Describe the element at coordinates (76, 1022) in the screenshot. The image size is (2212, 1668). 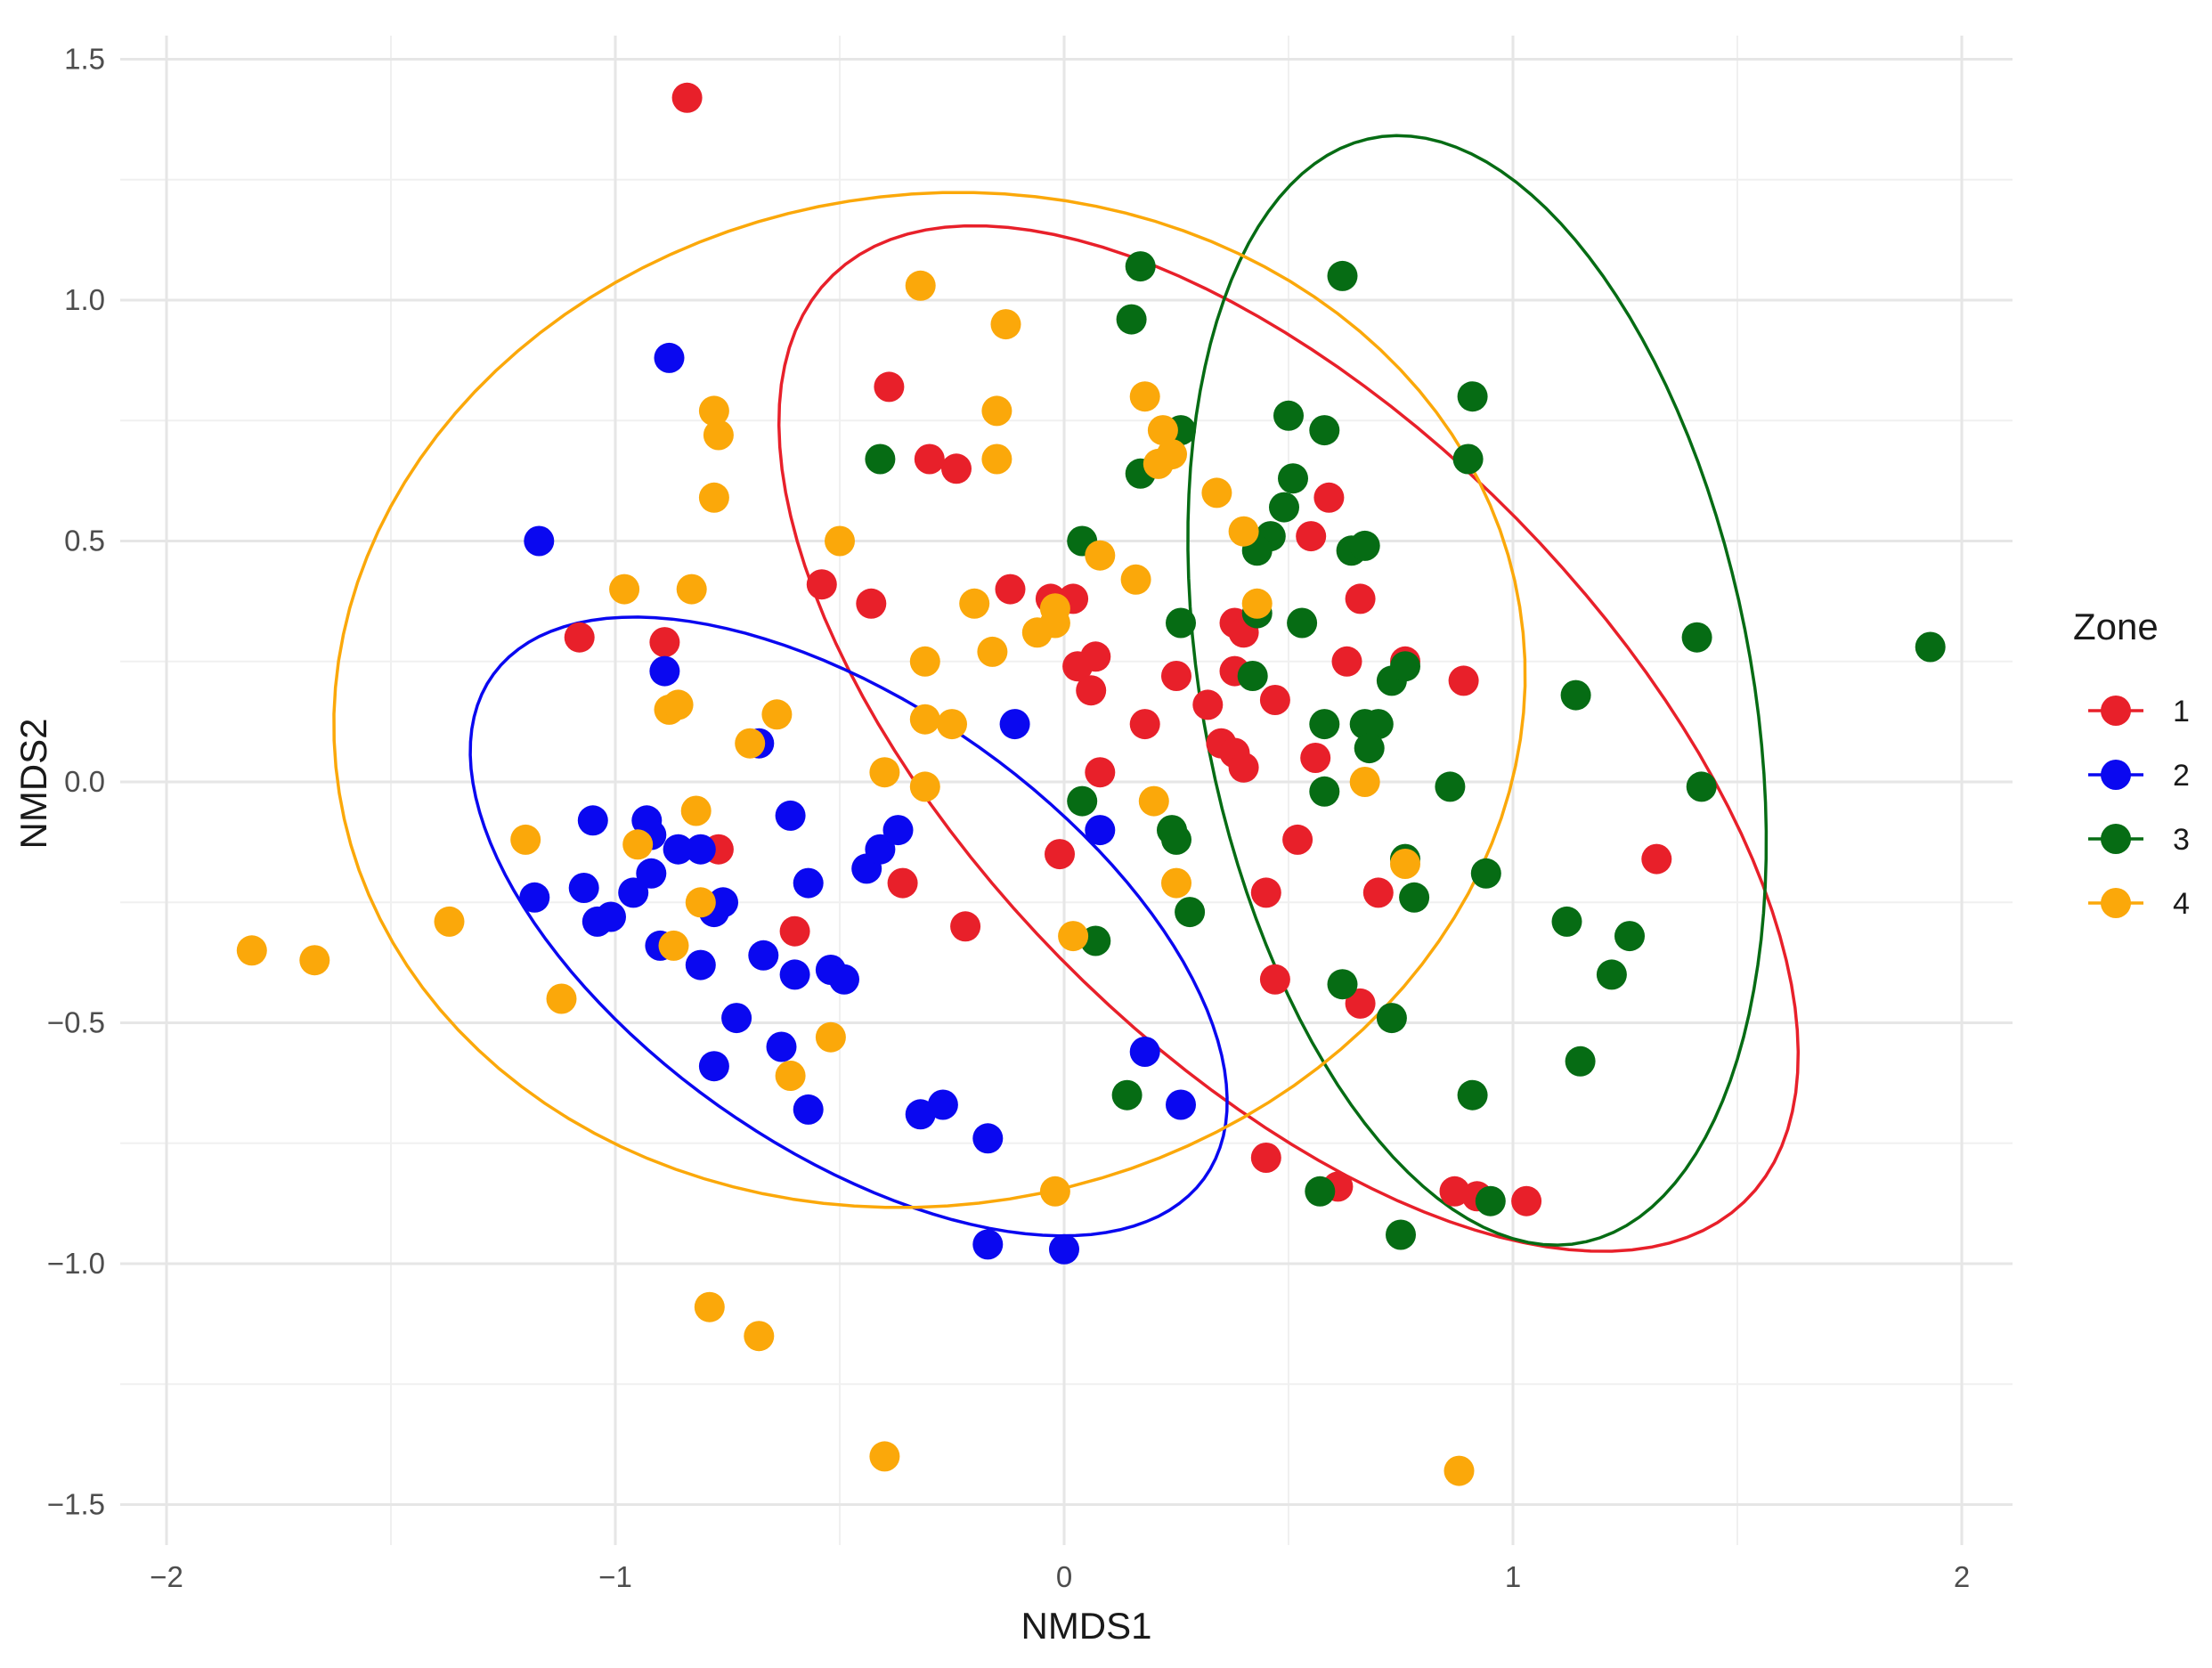
I see `y-tick-label: −0.5` at that location.